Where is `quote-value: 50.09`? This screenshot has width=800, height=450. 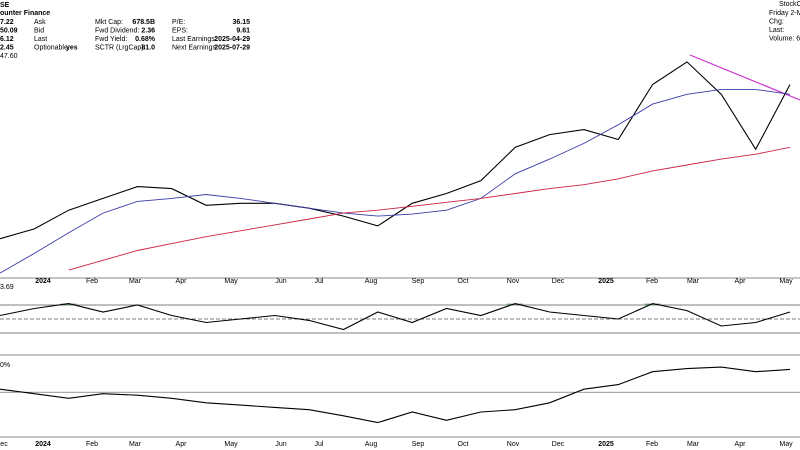 quote-value: 50.09 is located at coordinates (9, 30).